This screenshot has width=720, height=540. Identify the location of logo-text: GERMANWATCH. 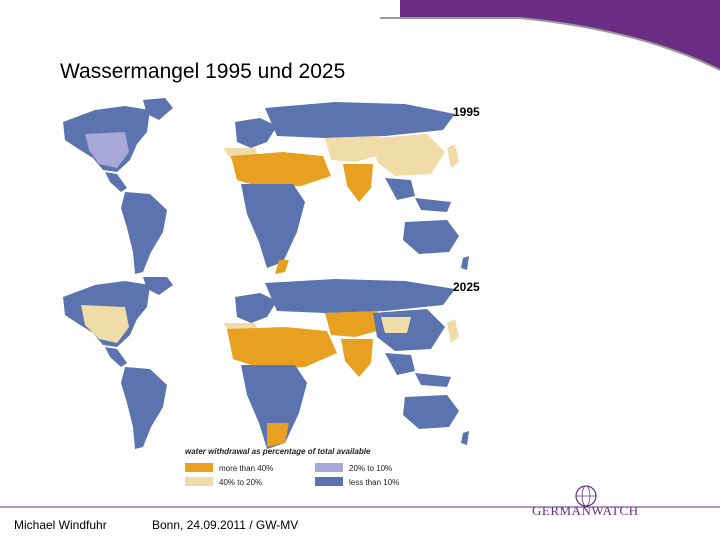
(585, 510).